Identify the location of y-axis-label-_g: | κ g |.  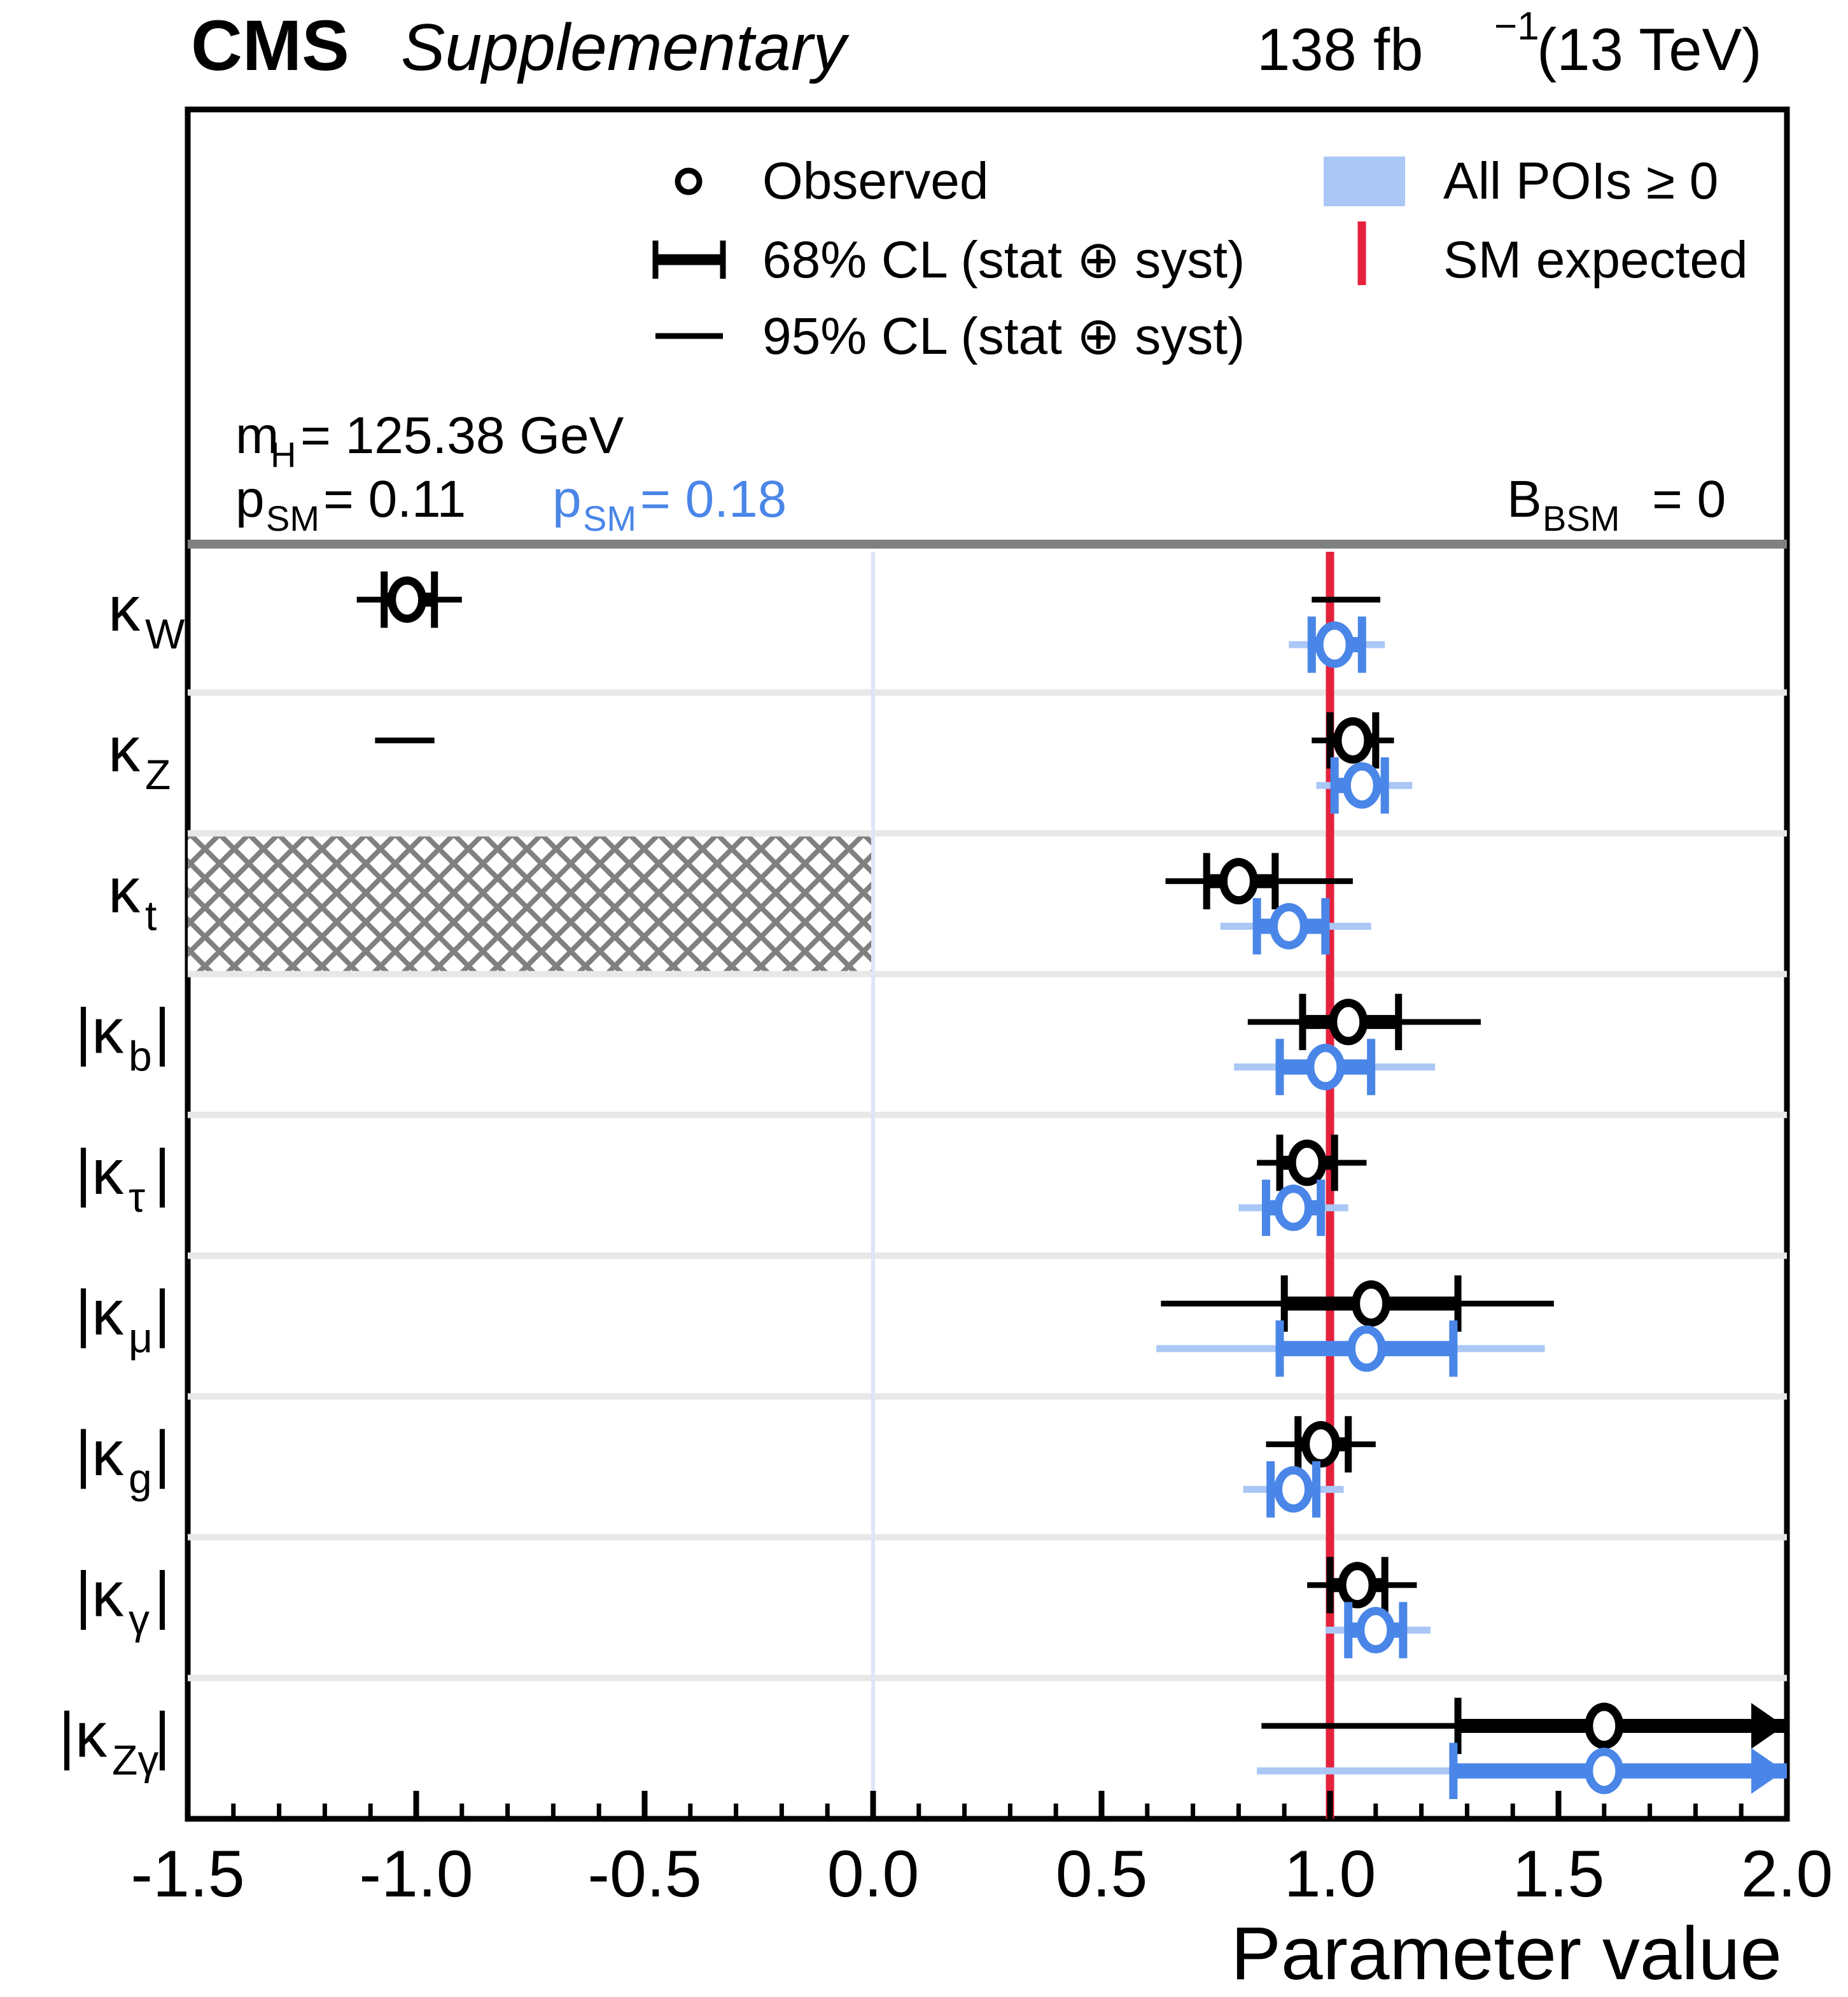
(123, 1460).